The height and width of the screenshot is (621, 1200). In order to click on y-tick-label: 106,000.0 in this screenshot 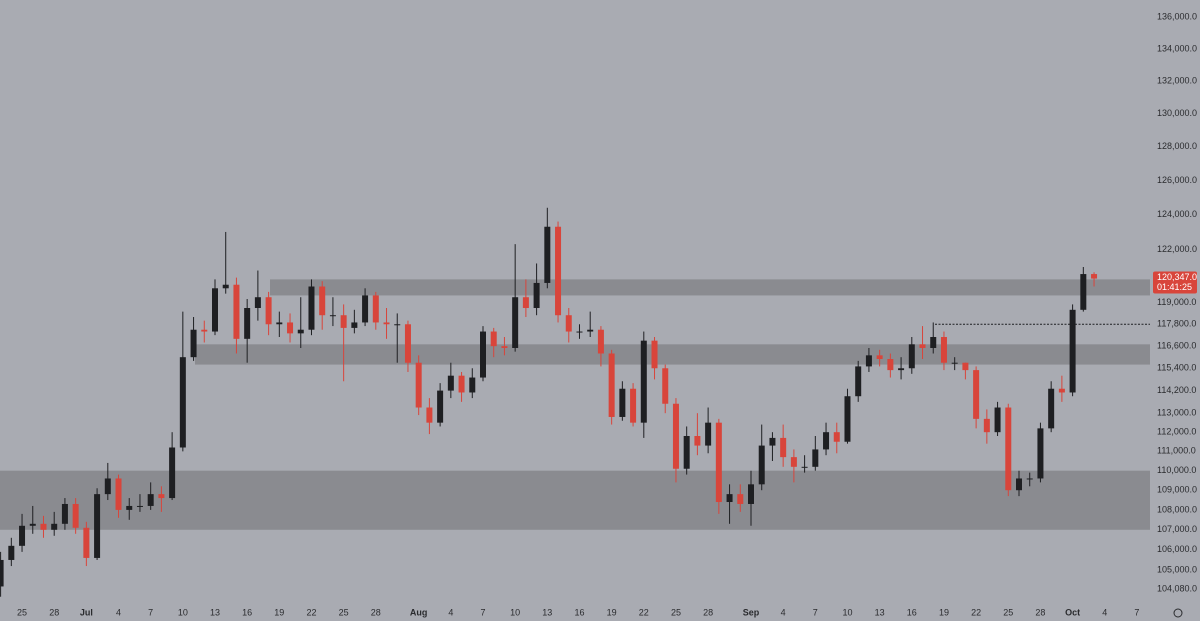, I will do `click(1177, 549)`.